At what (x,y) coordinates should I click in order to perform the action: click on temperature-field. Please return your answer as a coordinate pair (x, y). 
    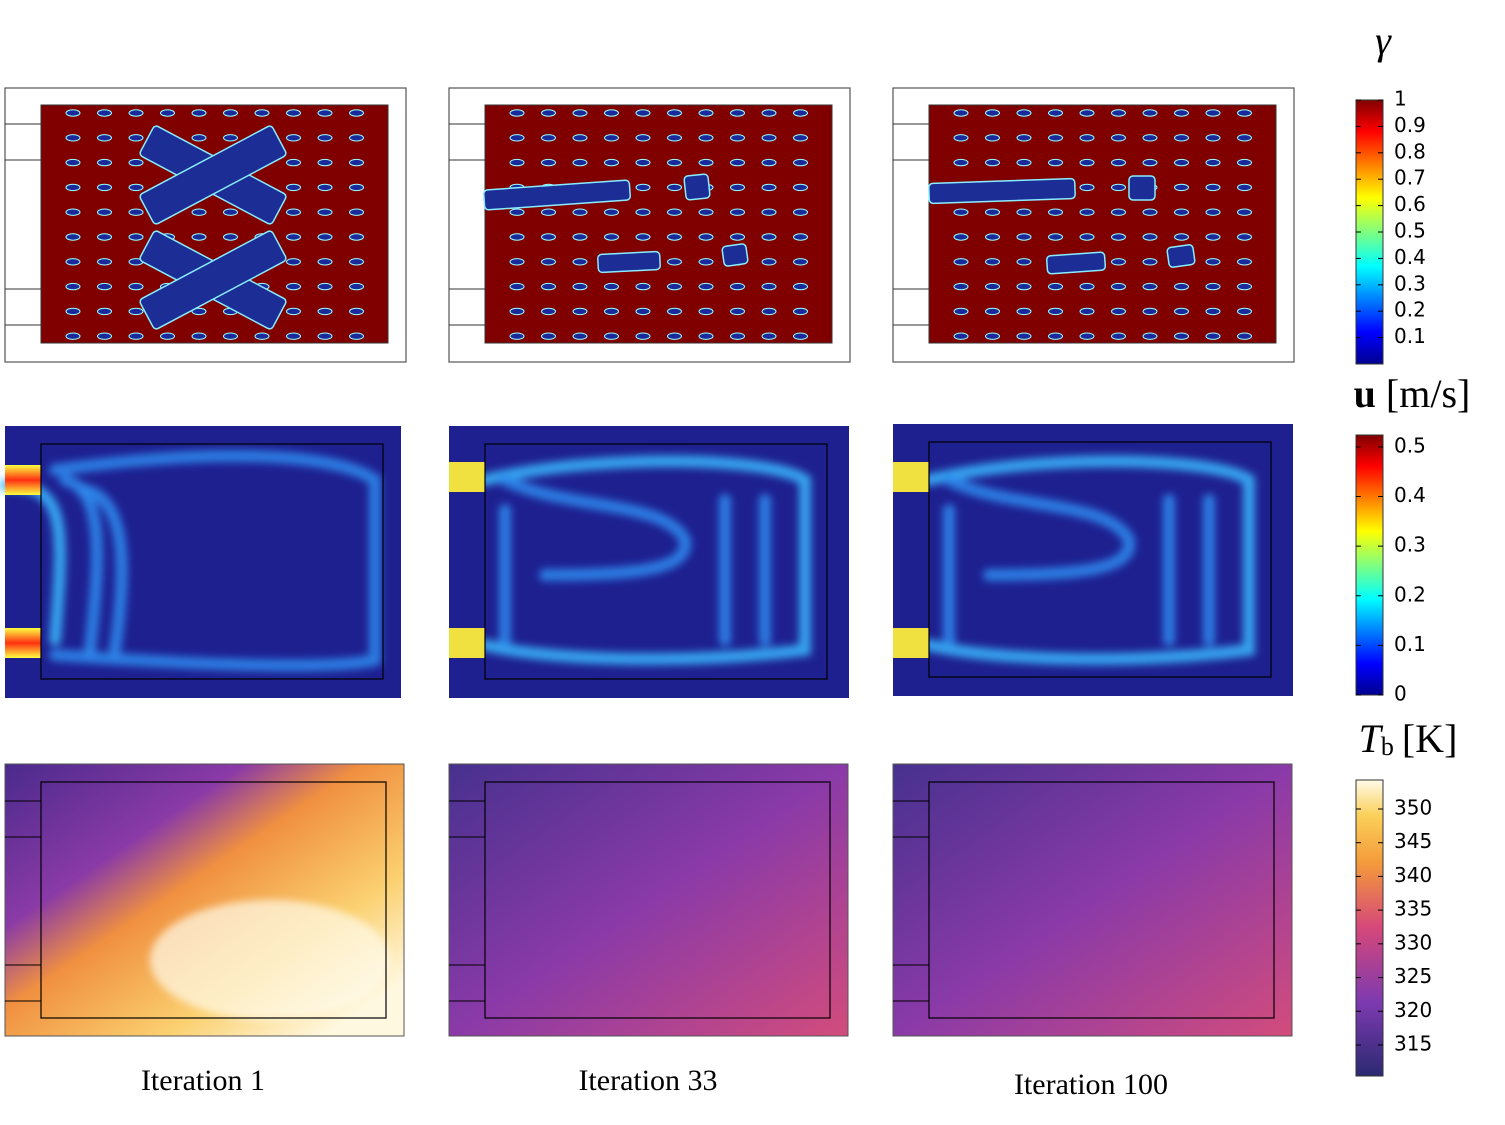
    Looking at the image, I should click on (1092, 900).